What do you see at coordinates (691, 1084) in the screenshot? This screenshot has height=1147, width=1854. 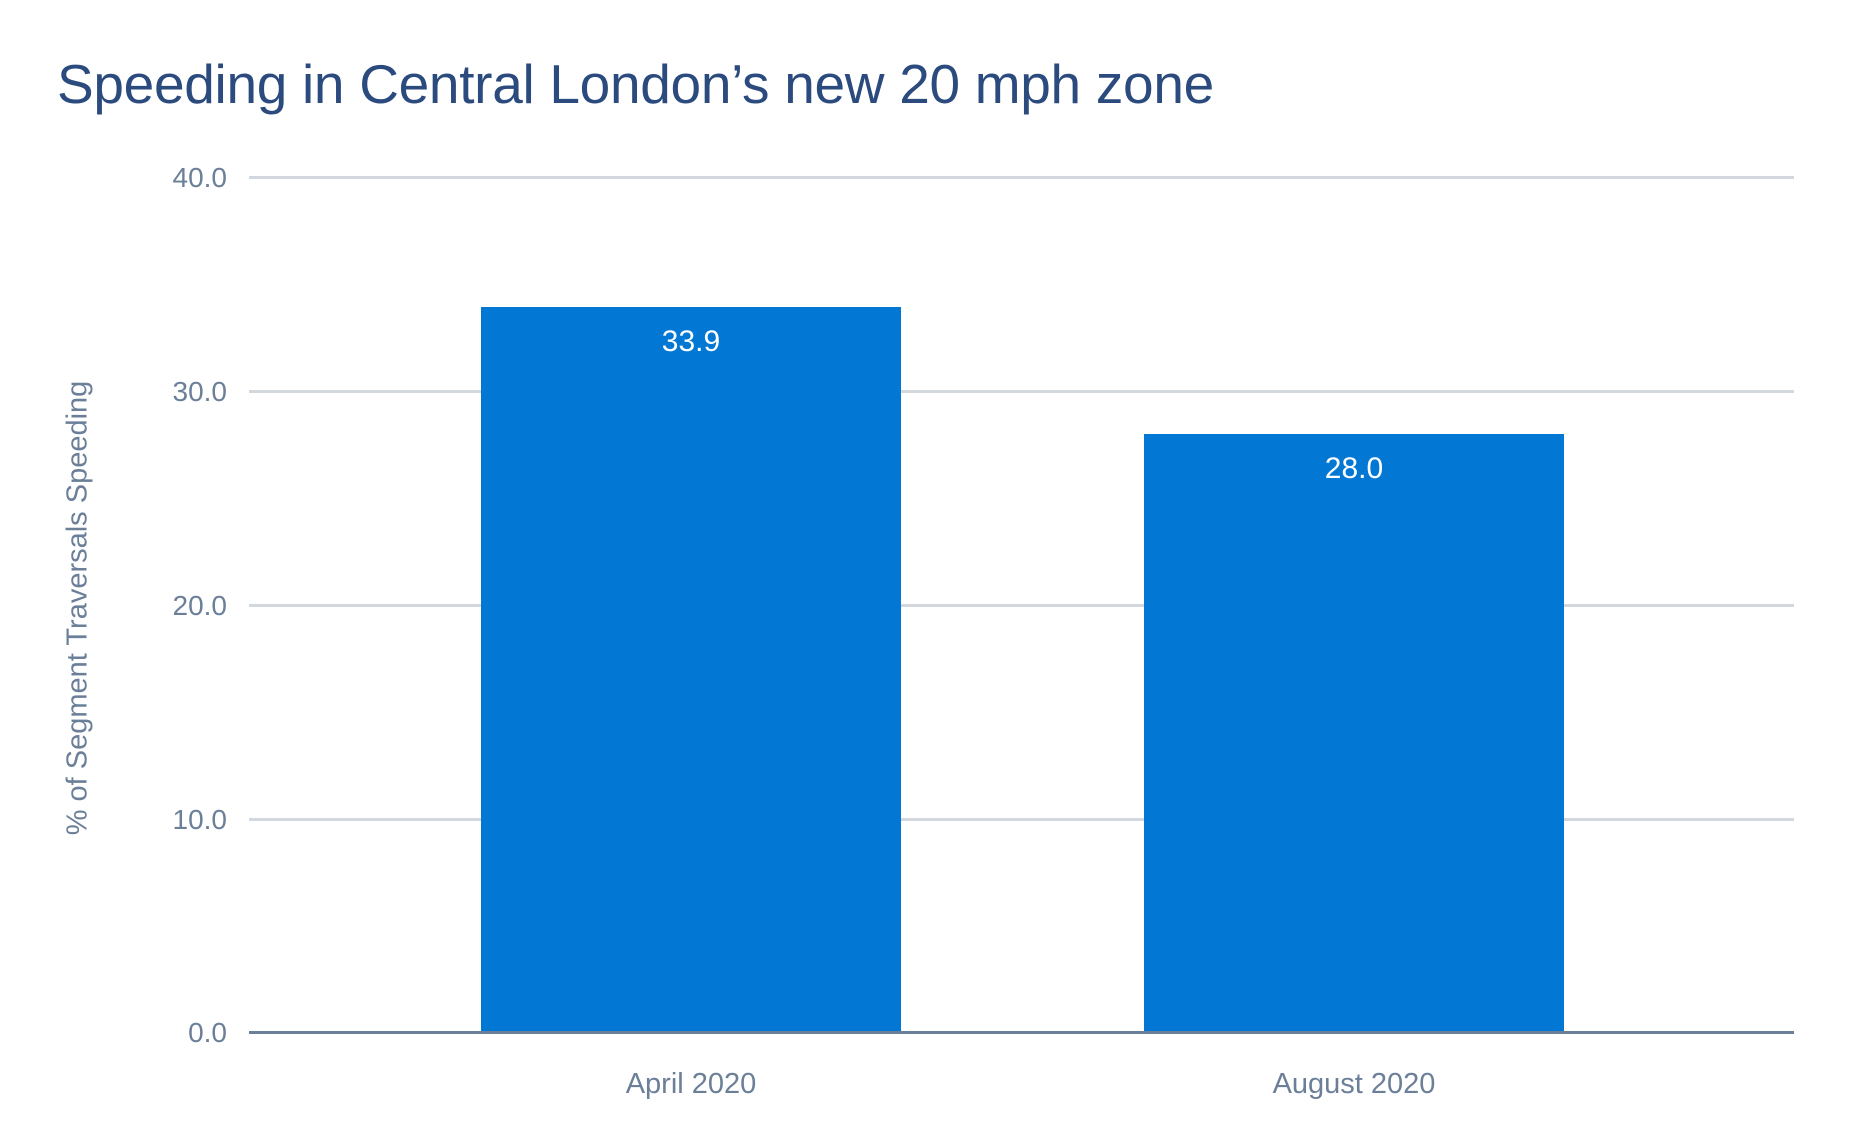 I see `x-label-april-2020: April 2020` at bounding box center [691, 1084].